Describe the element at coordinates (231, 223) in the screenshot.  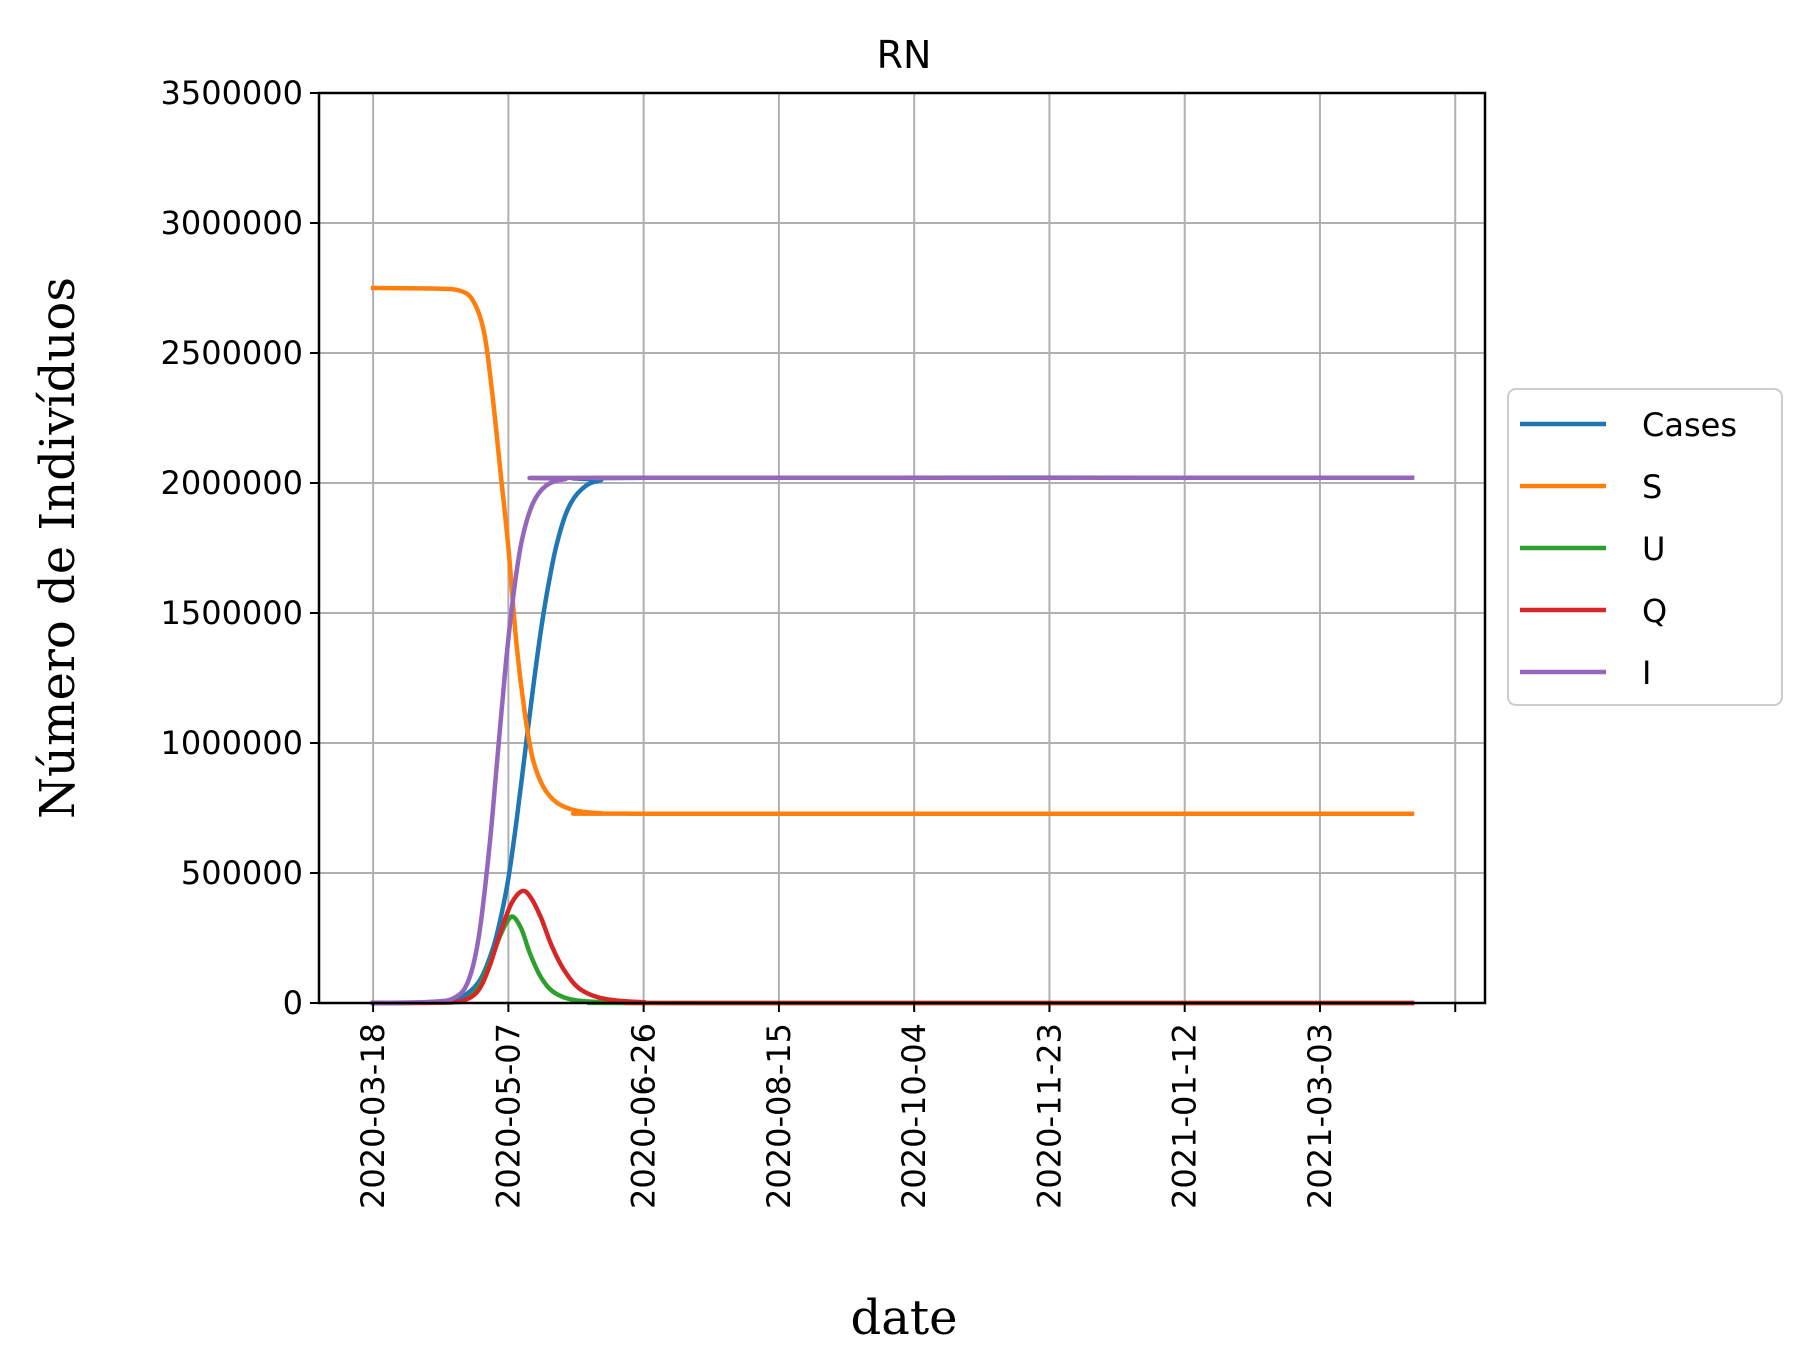
I see `y-tick-label: 3000000` at that location.